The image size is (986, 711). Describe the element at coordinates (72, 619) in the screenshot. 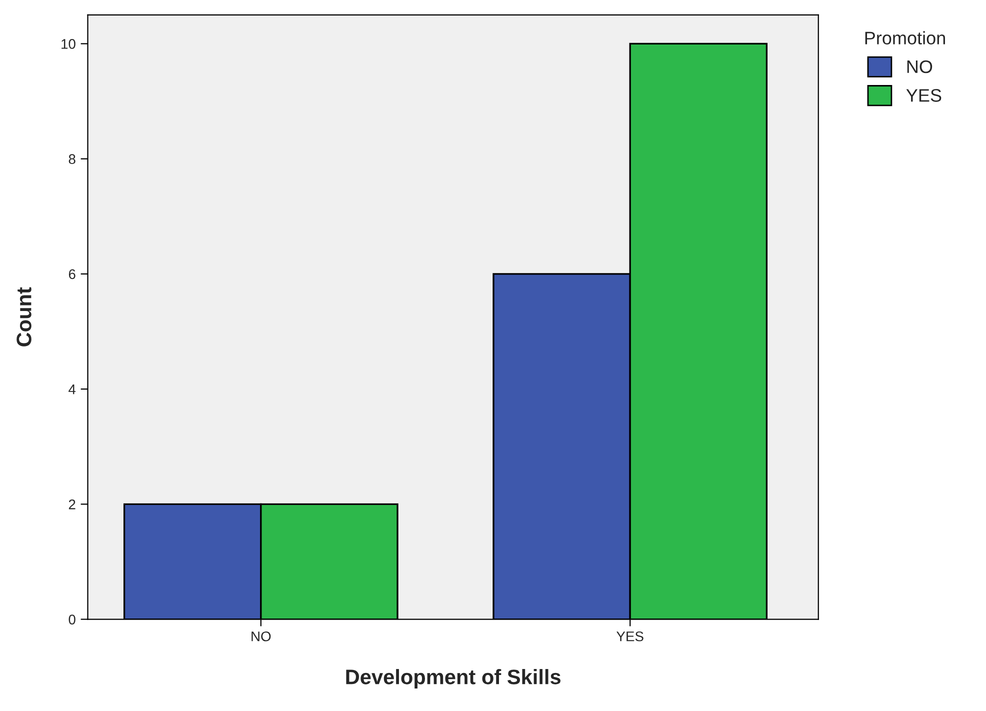

I see `y-tick-label: 0` at that location.